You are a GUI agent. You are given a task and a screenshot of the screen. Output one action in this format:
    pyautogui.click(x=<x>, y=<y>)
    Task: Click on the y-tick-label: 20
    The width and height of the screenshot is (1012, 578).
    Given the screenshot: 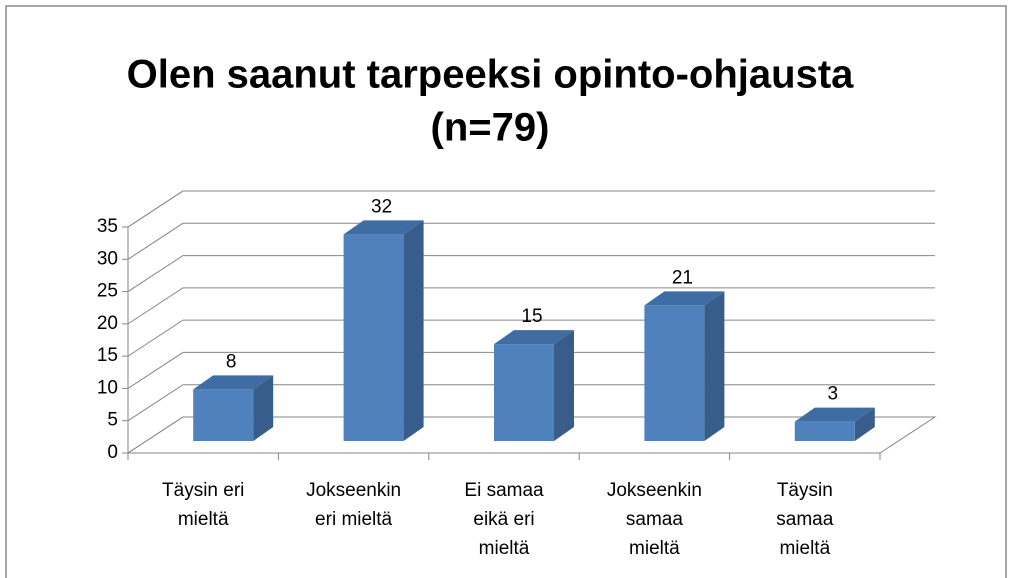 What is the action you would take?
    pyautogui.click(x=107, y=323)
    